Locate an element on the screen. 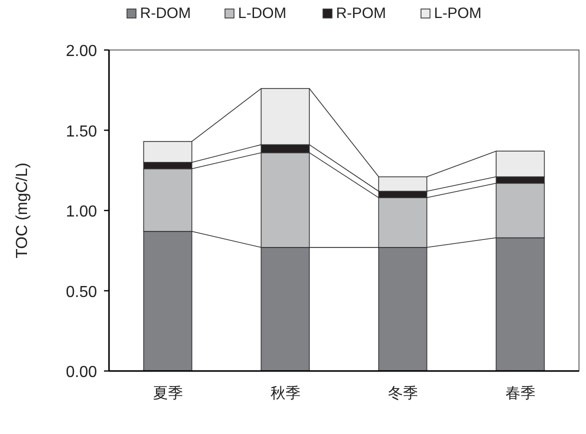  legend-label: R-POM is located at coordinates (361, 13).